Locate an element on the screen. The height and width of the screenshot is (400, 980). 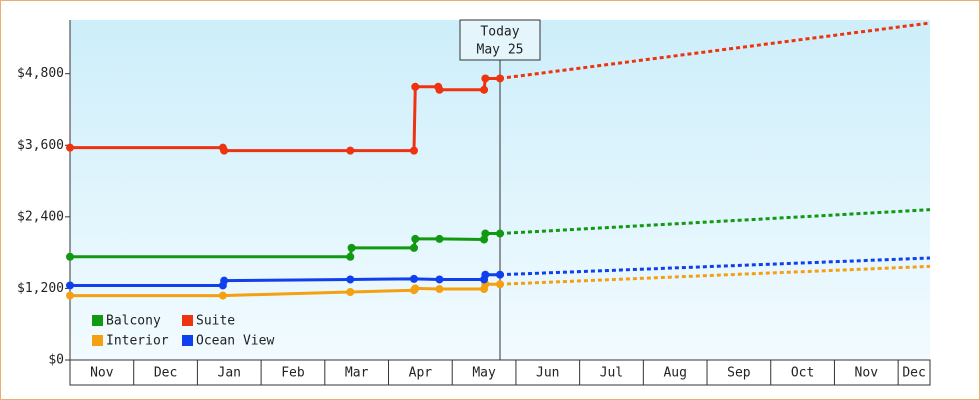
y-tick-label: $3,600 is located at coordinates (40, 145).